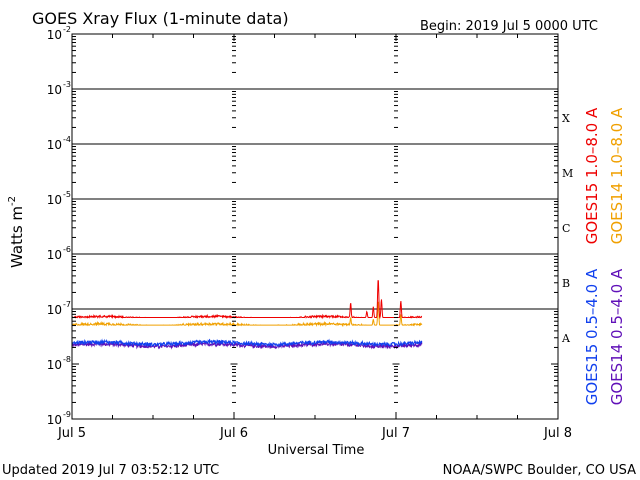 The width and height of the screenshot is (640, 480). Describe the element at coordinates (67, 249) in the screenshot. I see `y-tick-exponent: -6` at that location.